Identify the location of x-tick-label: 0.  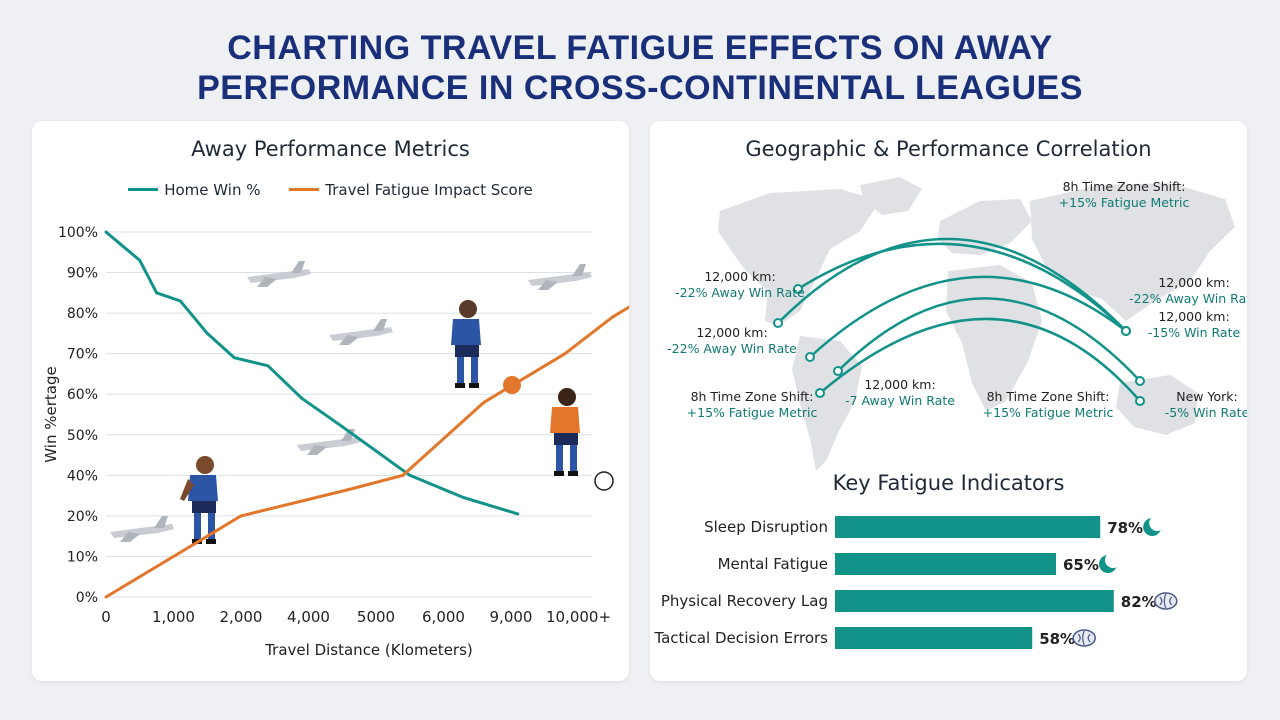
(106, 617).